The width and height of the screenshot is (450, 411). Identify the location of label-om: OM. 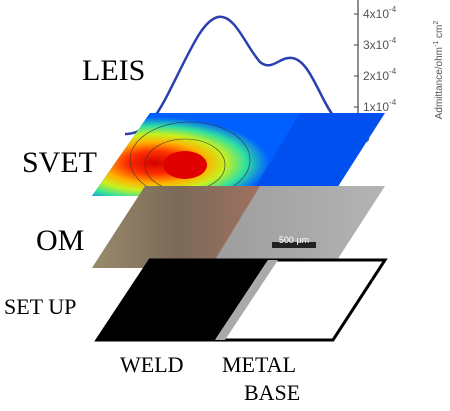
(60, 240).